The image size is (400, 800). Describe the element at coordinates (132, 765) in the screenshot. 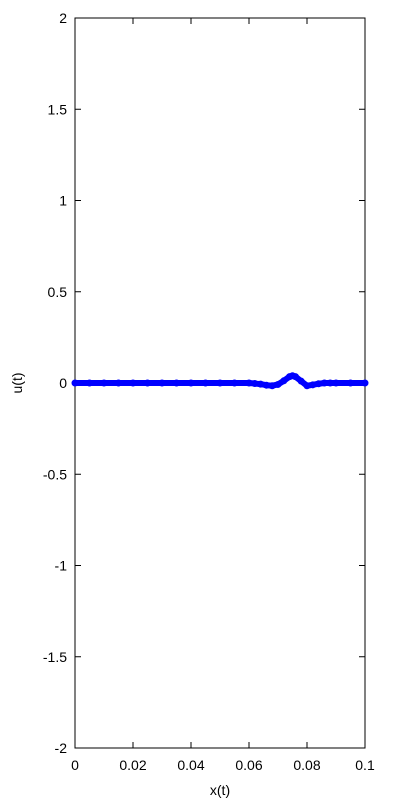

I see `x-tick-label: 0.02` at that location.